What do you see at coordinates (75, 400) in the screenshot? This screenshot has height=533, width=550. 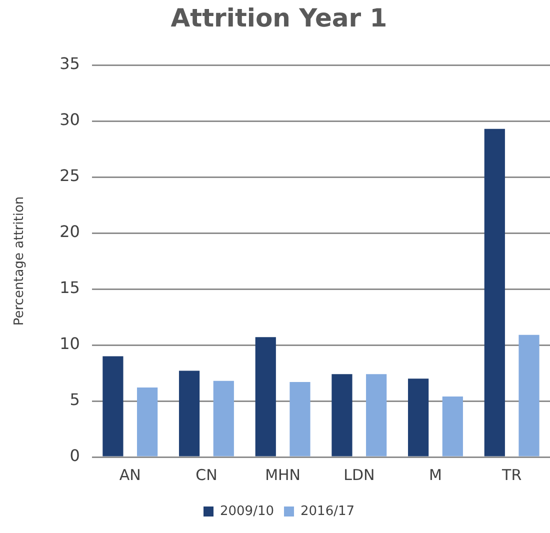 I see `y-tick-label: 5` at bounding box center [75, 400].